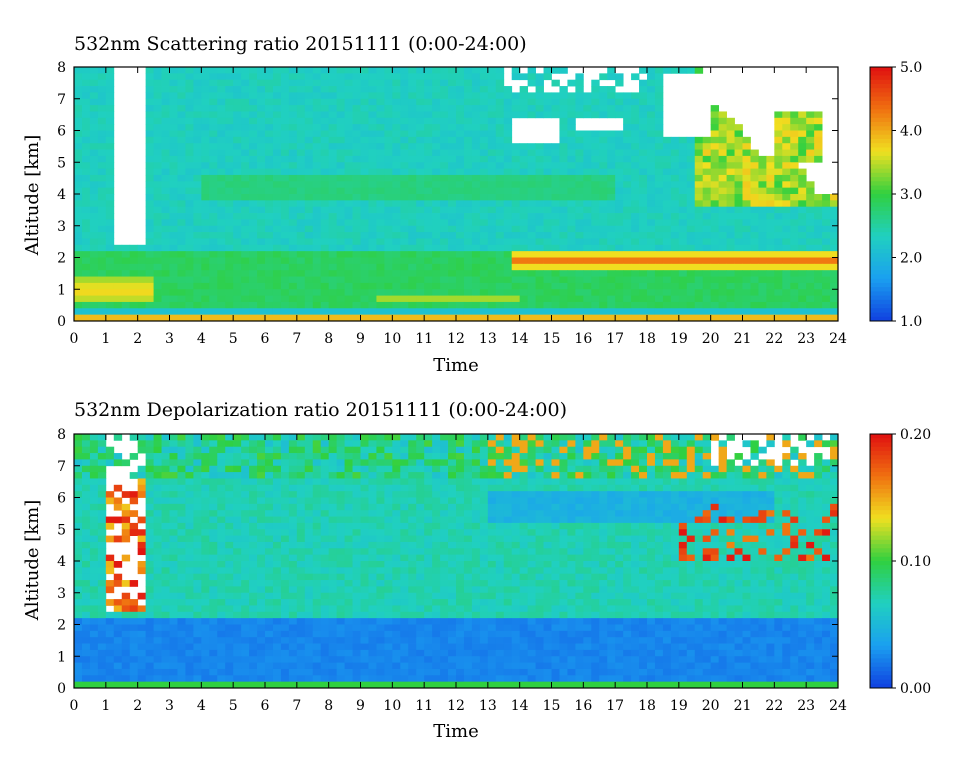 The height and width of the screenshot is (774, 960). What do you see at coordinates (679, 339) in the screenshot?
I see `x-tick-label: 19` at bounding box center [679, 339].